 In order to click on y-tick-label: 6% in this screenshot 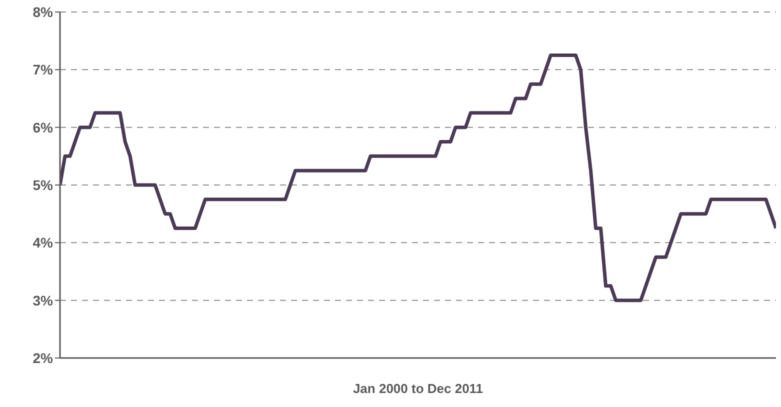, I will do `click(43, 127)`.